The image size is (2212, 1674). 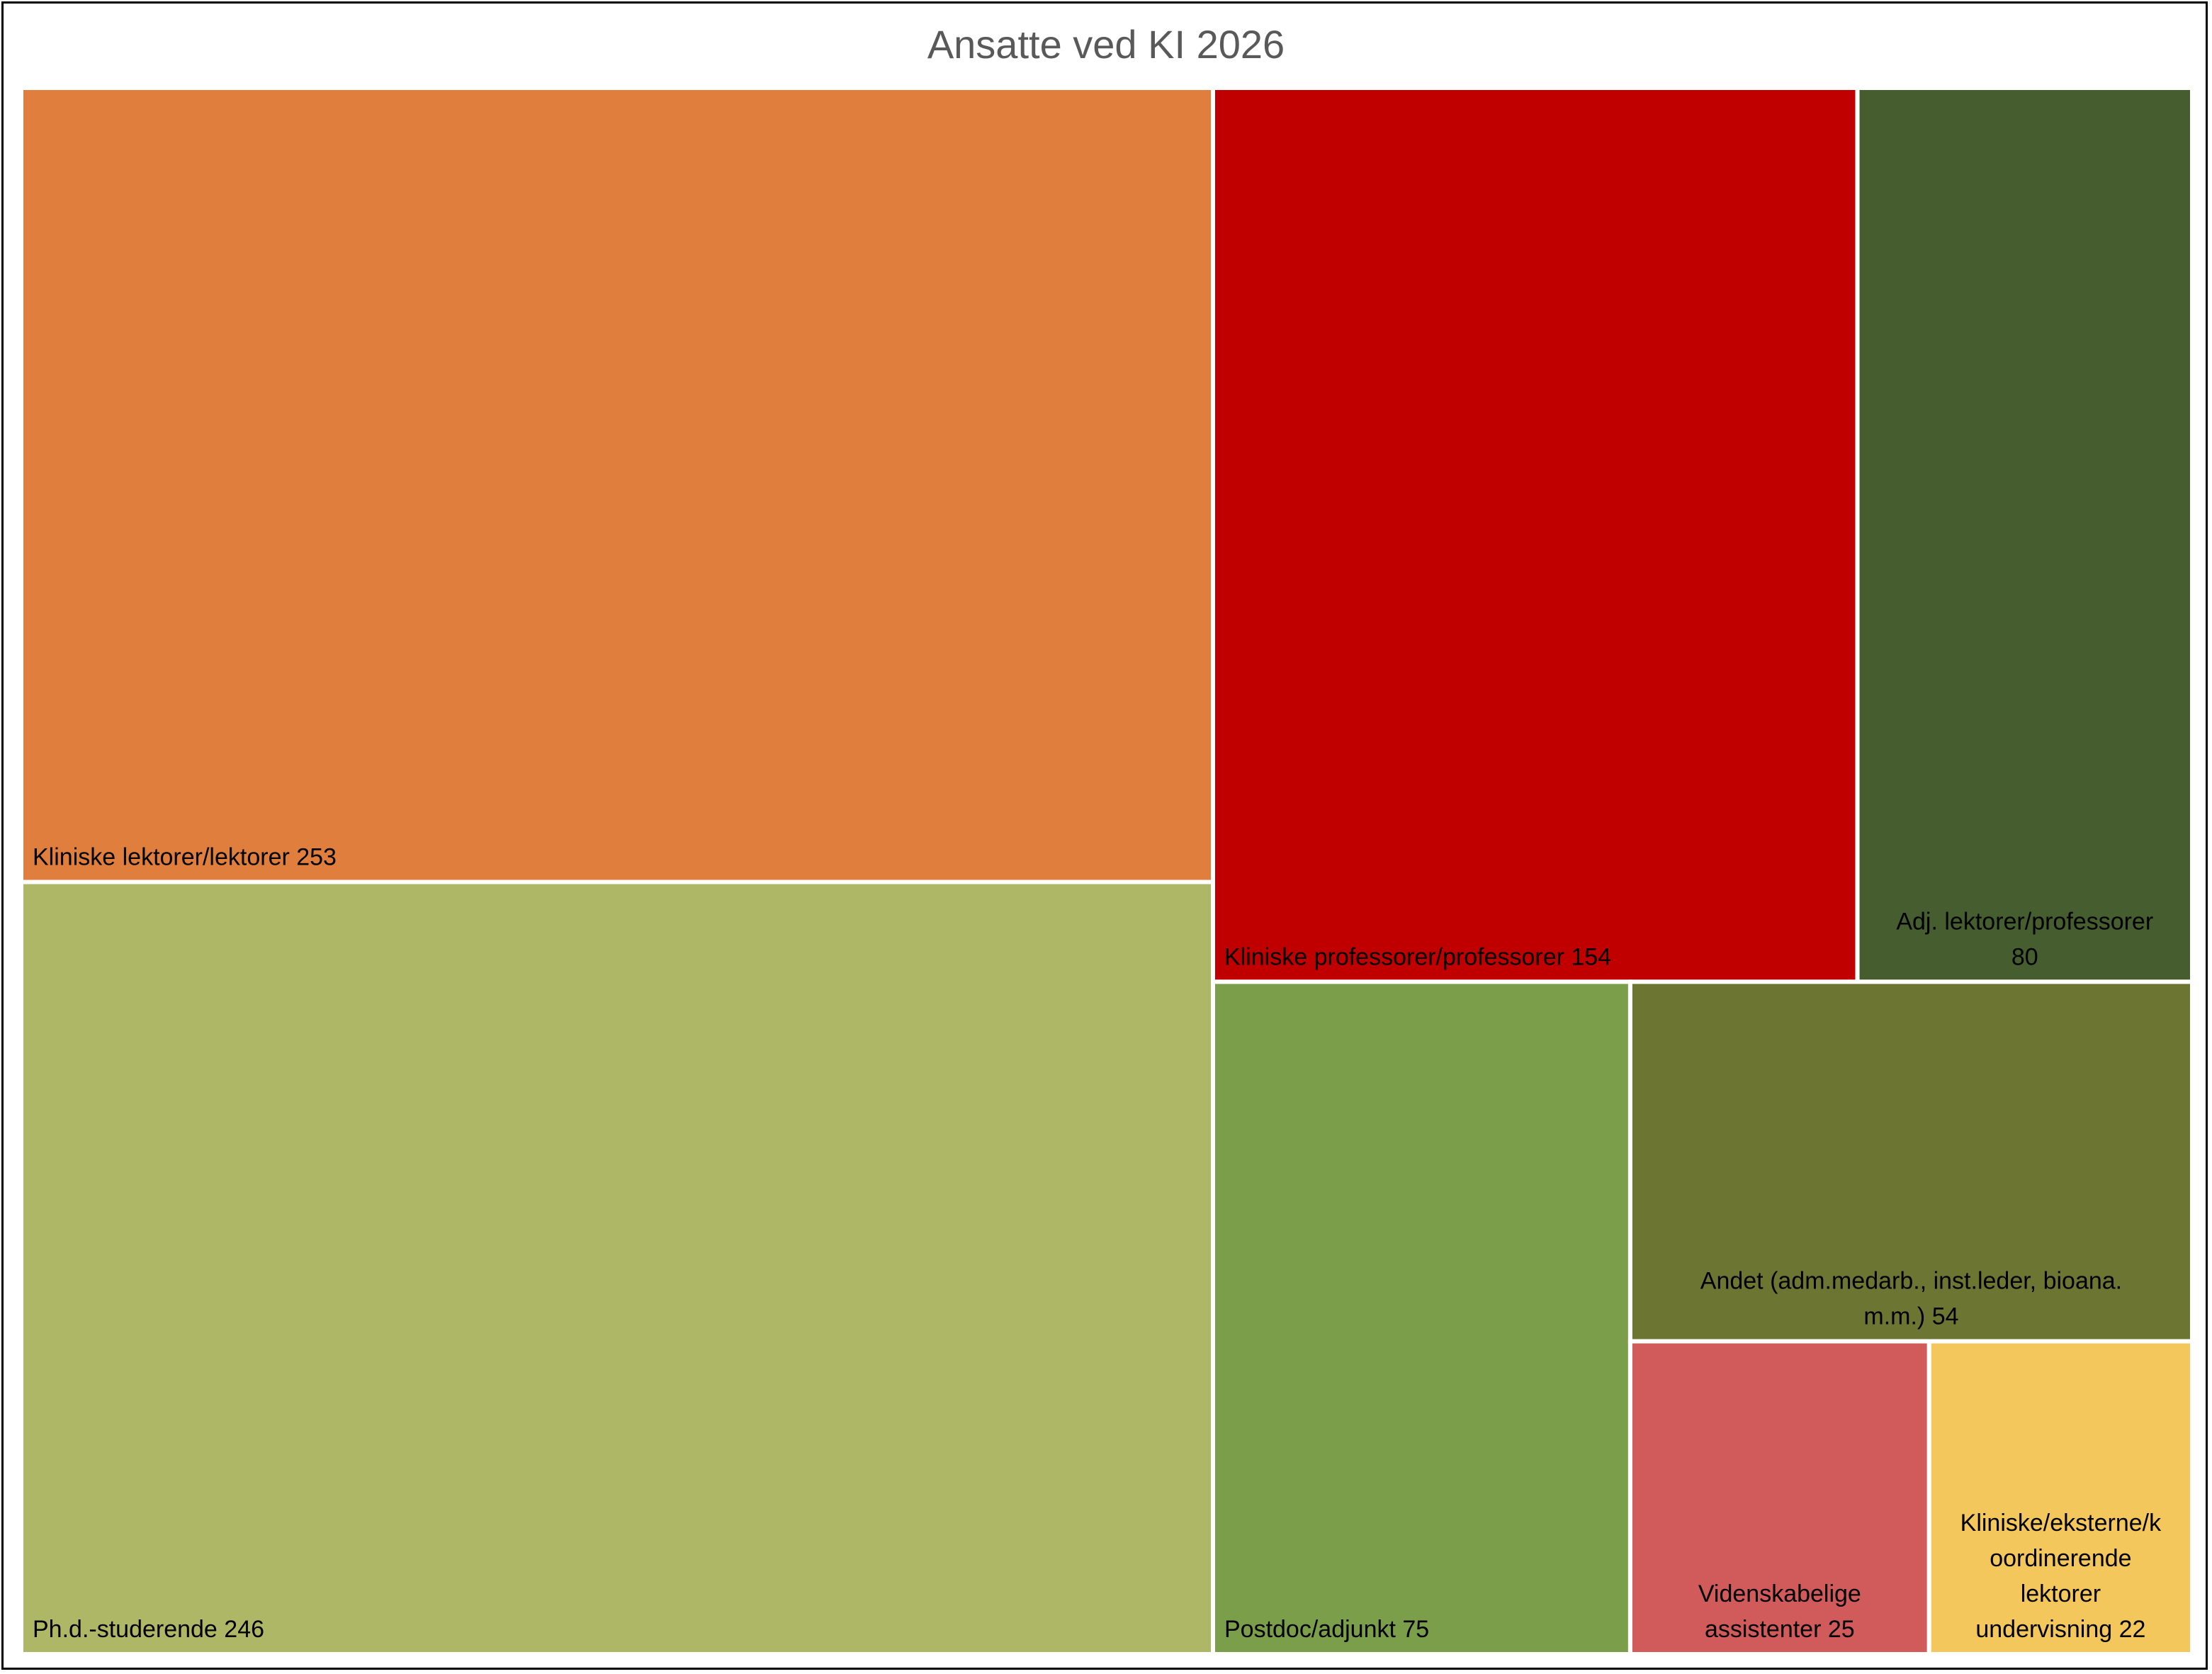 I want to click on treemap-label: Kliniske lektorer/lektorer 253, so click(x=185, y=857).